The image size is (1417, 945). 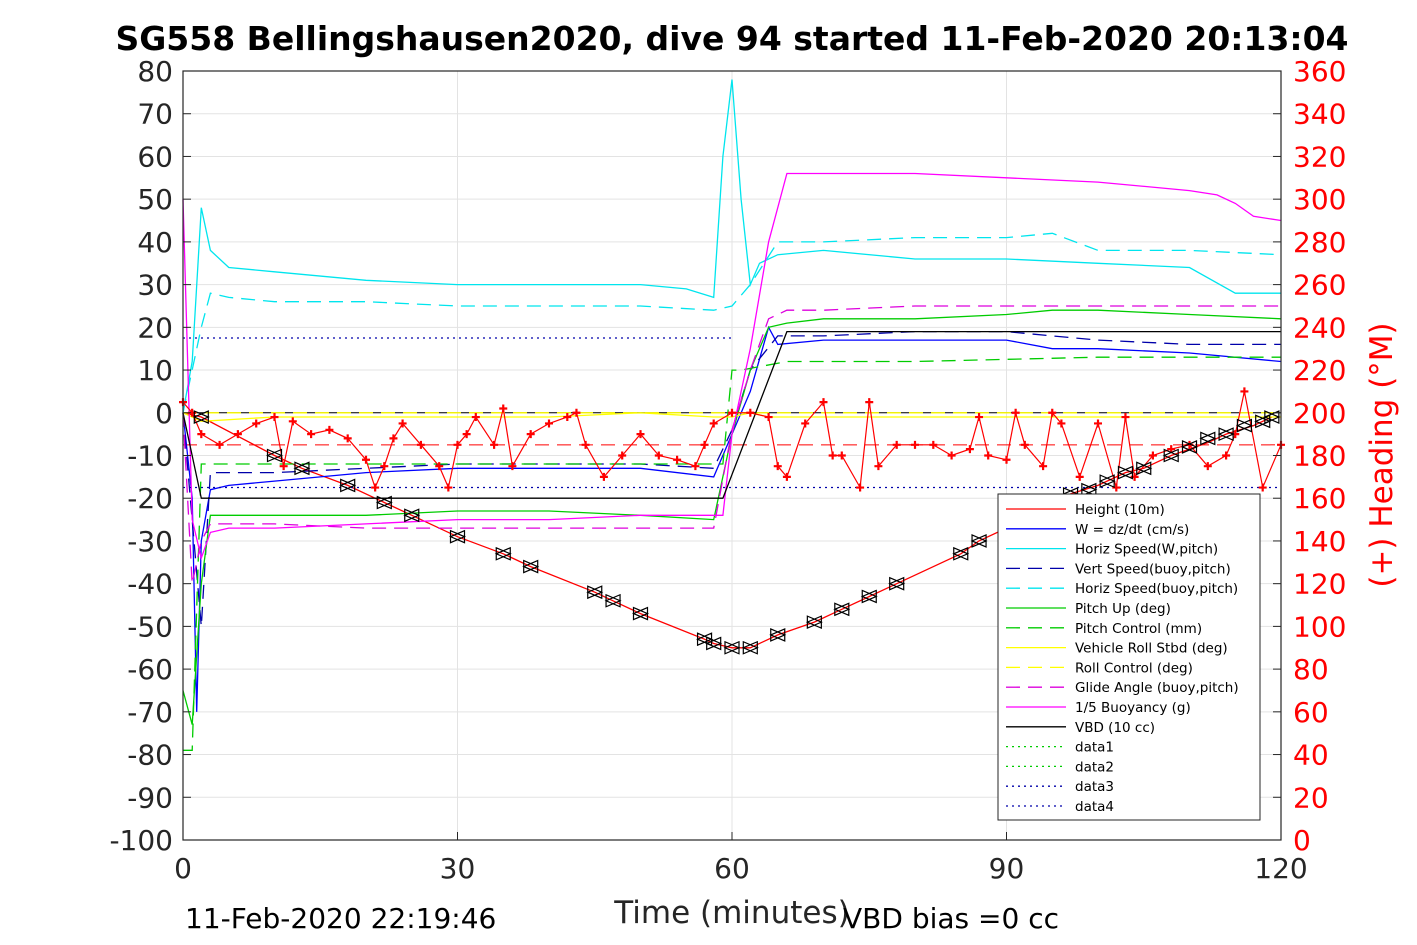 What do you see at coordinates (150, 669) in the screenshot?
I see `y-tick-label: -60` at bounding box center [150, 669].